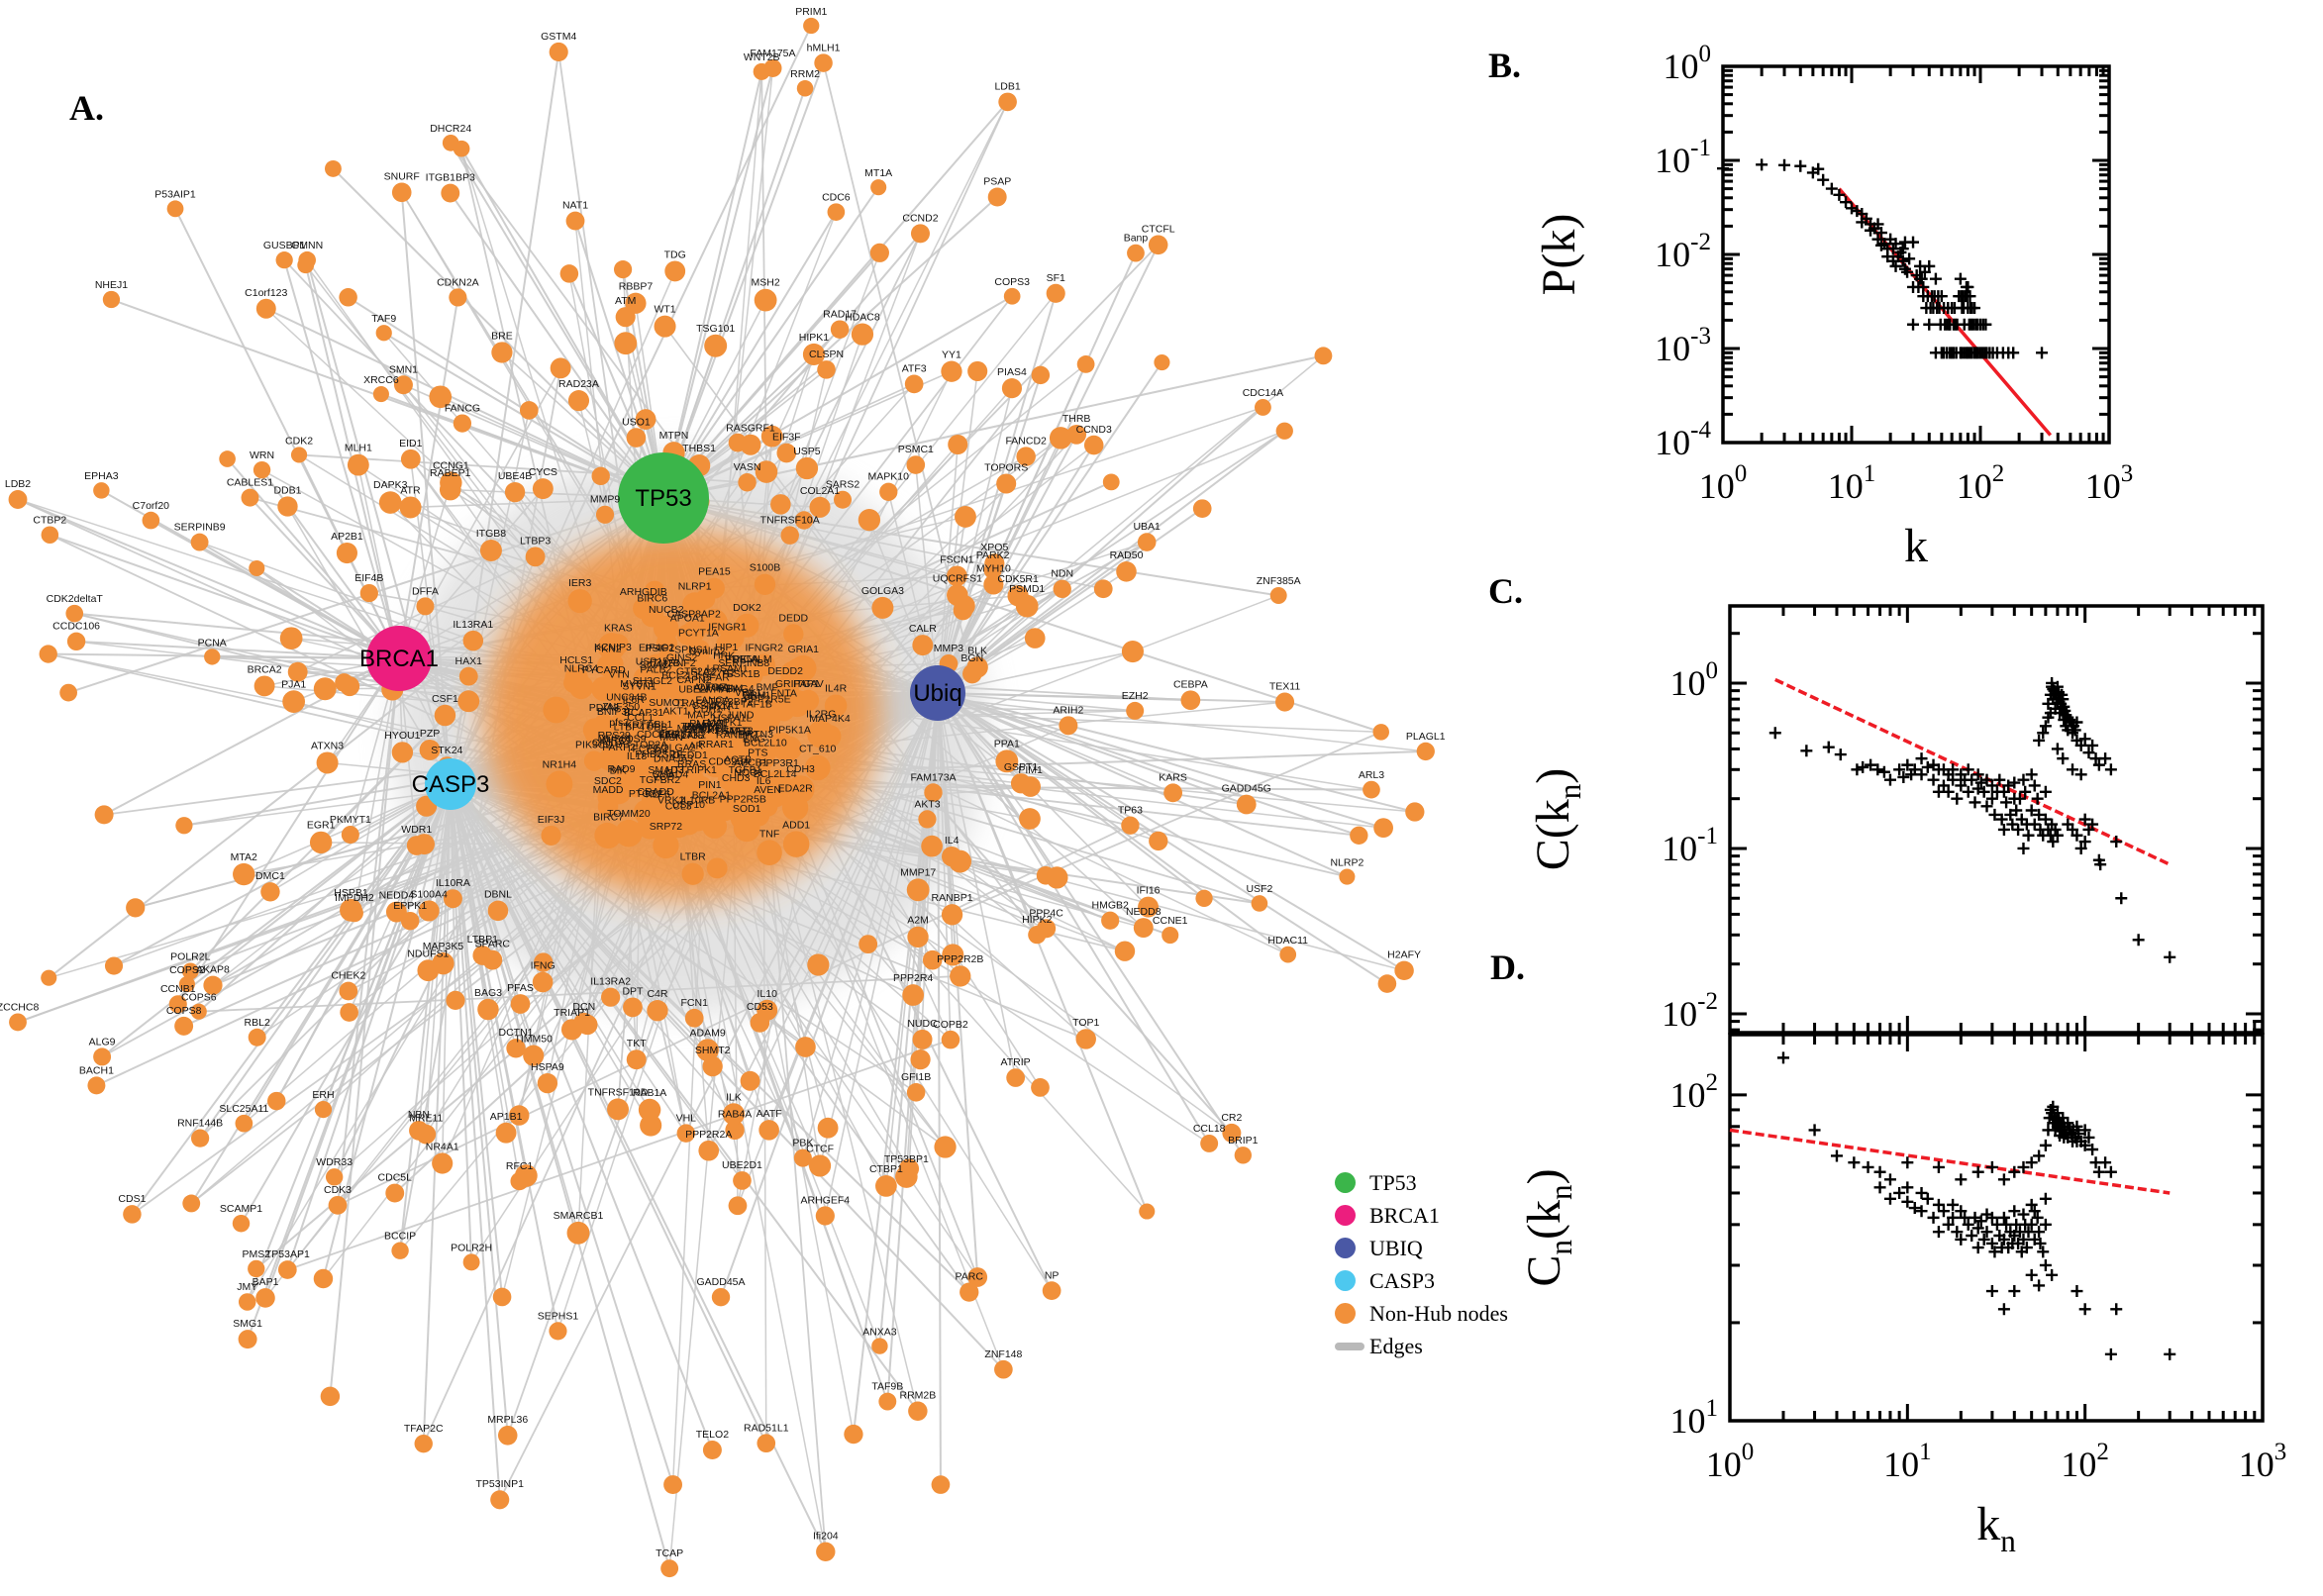 Image resolution: width=2323 pixels, height=1596 pixels. Describe the element at coordinates (390, 485) in the screenshot. I see `network-node-label: DAPK3` at that location.